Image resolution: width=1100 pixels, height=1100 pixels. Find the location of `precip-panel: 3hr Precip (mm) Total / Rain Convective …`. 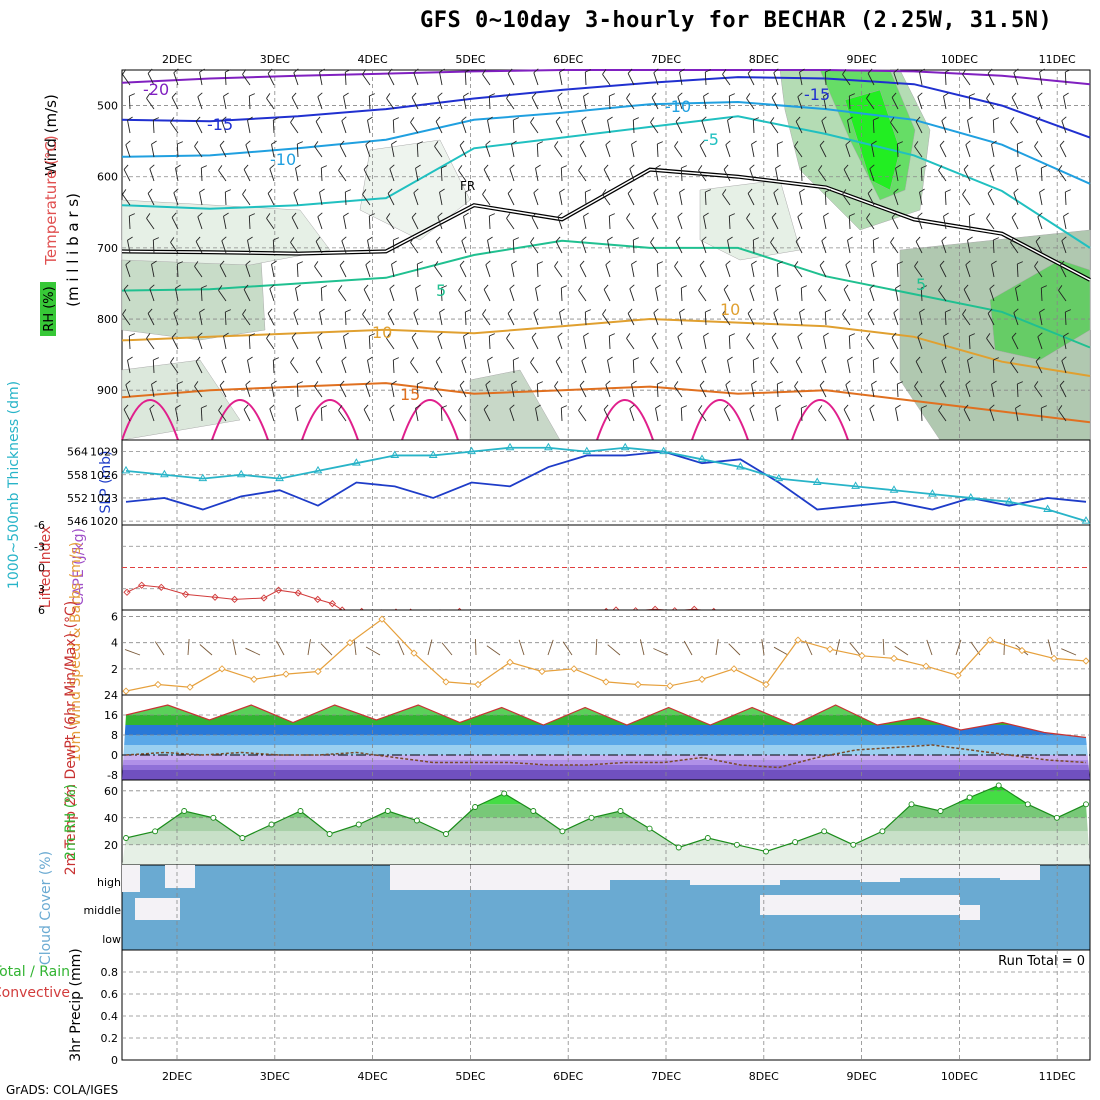

precip-panel: 3hr Precip (mm) Total / Rain Convective … is located at coordinates (545, 1007).